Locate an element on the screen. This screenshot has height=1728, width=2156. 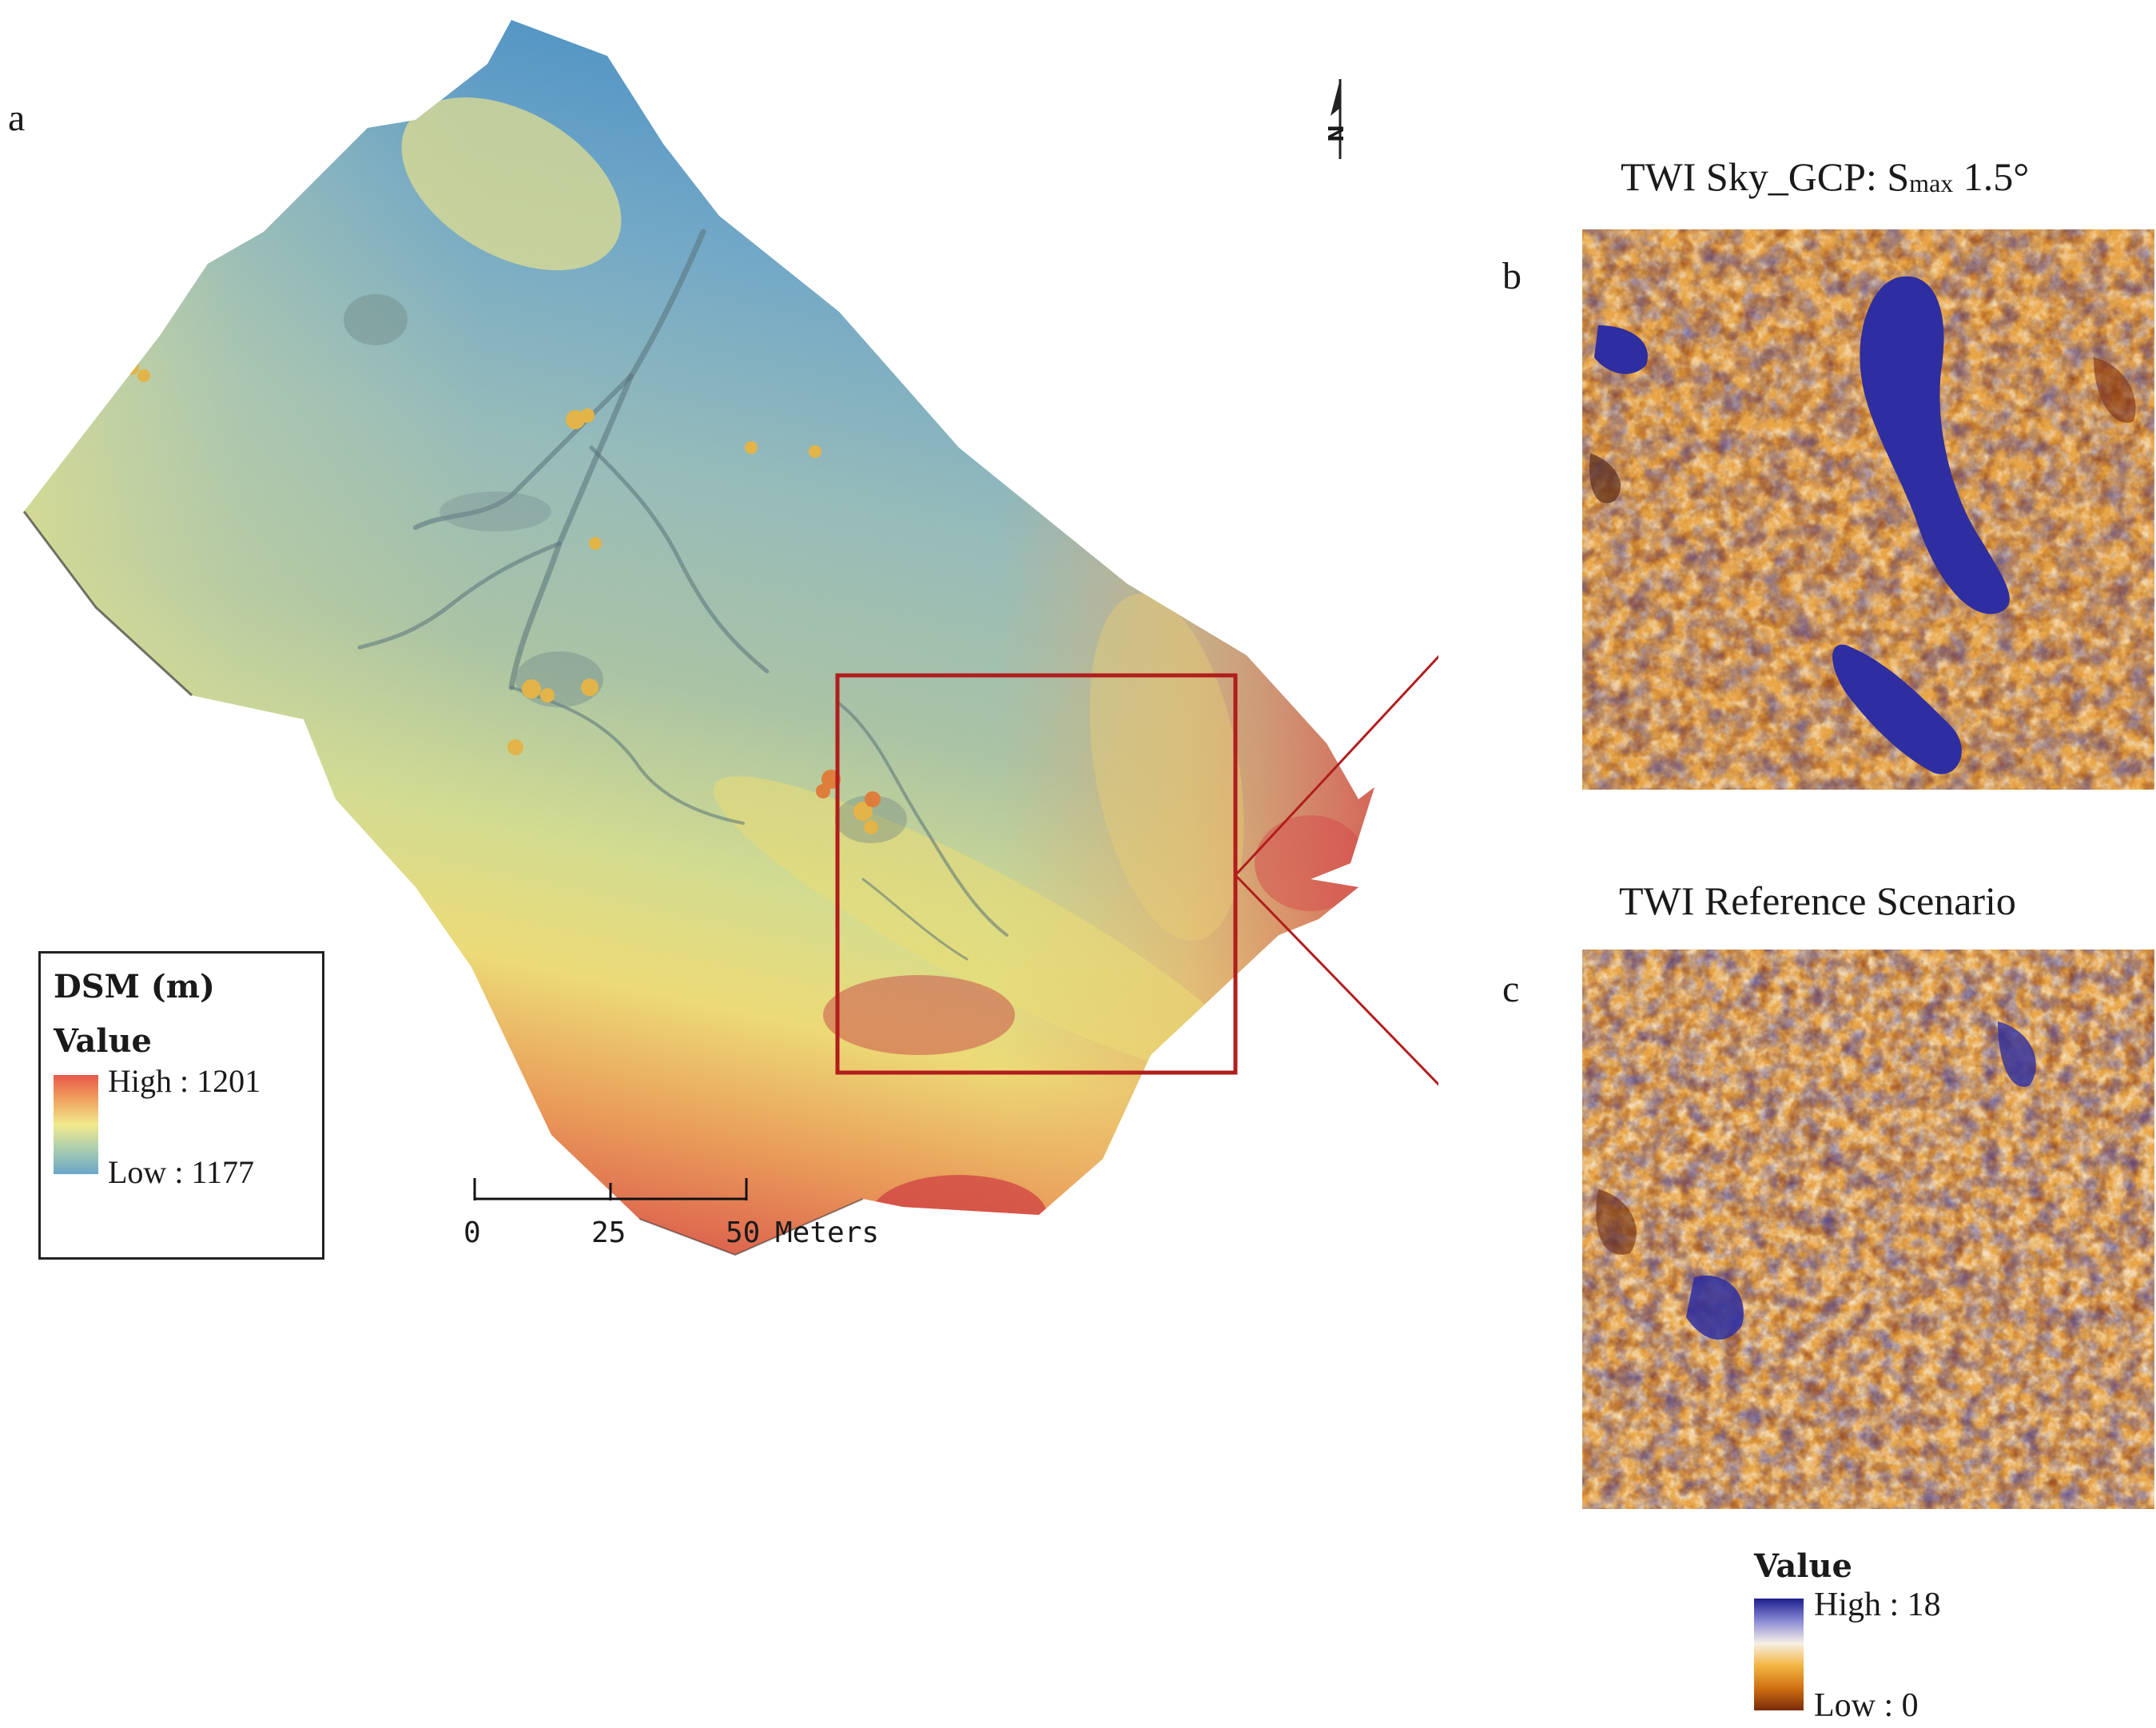
twi-legend-value-label: Value is located at coordinates (1803, 1566).